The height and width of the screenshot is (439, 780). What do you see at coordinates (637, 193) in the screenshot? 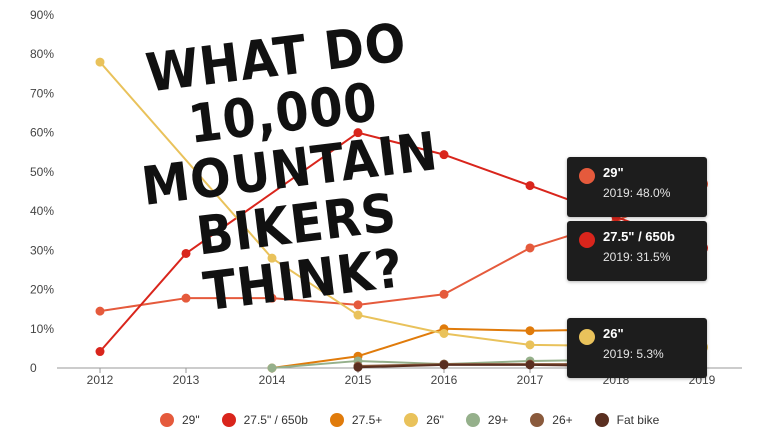
I see `tooltip-value: 2019: 48.0%` at bounding box center [637, 193].